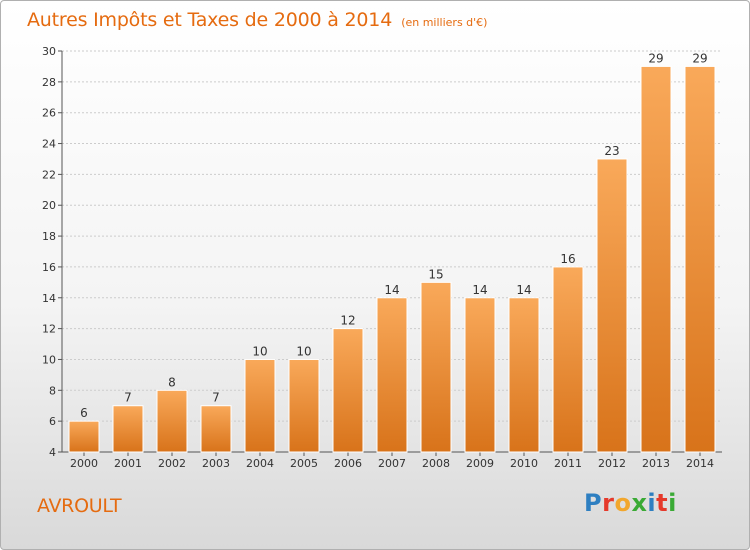  What do you see at coordinates (210, 20) in the screenshot?
I see `chart-title: Autres Impôts et Taxes de 2000 à 2014` at bounding box center [210, 20].